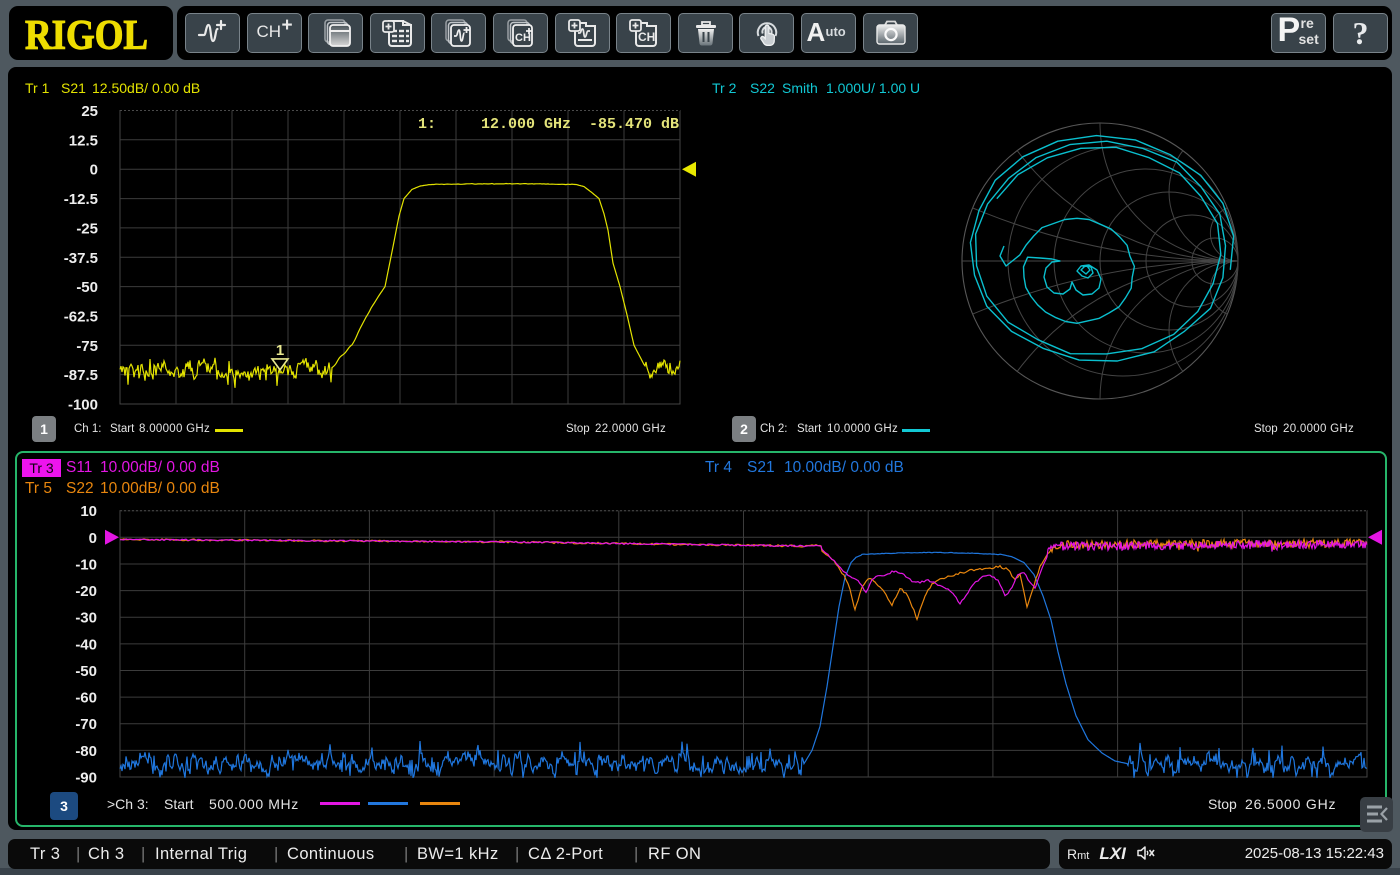 Image resolution: width=1400 pixels, height=875 pixels. What do you see at coordinates (86, 618) in the screenshot?
I see `svg-text: -30` at bounding box center [86, 618].